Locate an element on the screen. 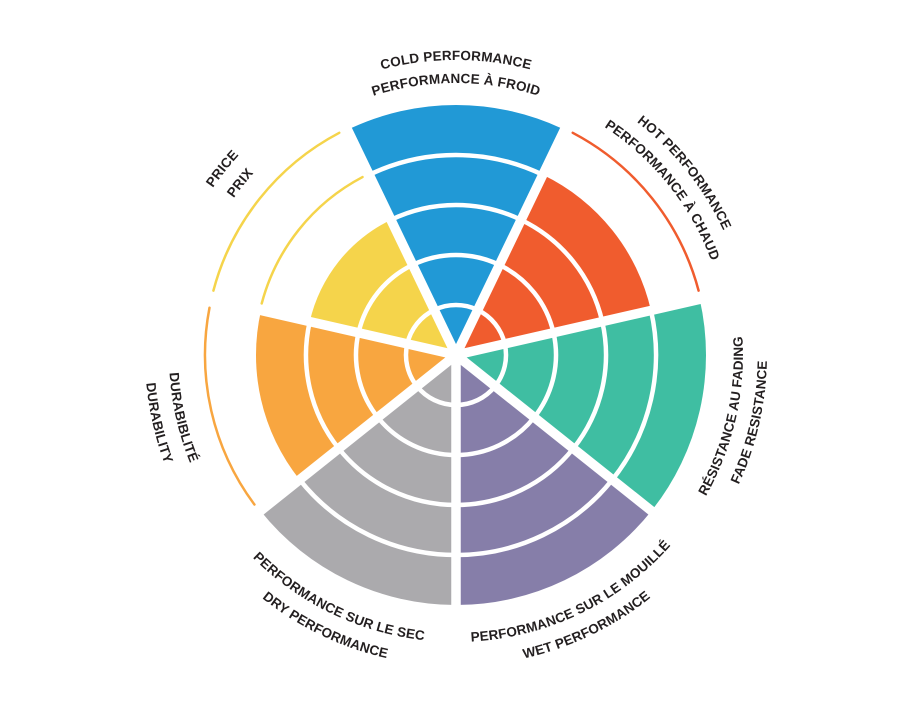 Image resolution: width=900 pixels, height=720 pixels. sector-cold-performance is located at coordinates (456, 230).